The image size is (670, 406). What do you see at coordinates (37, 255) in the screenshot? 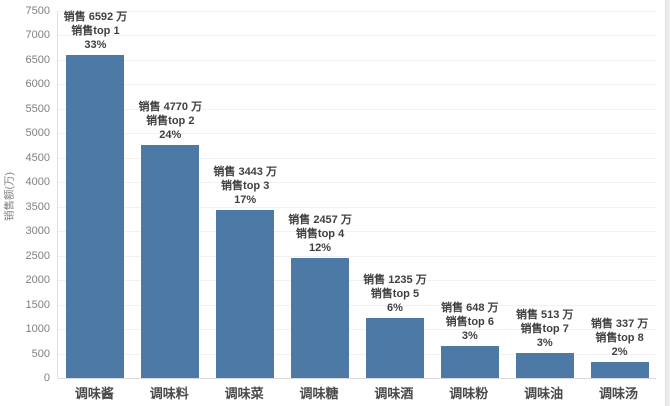
I see `y-tick-label: 2500` at bounding box center [37, 255].